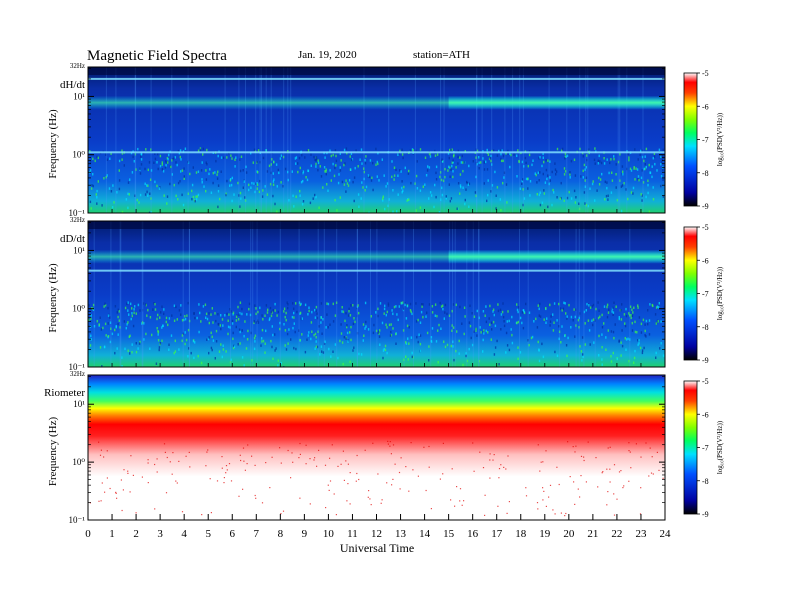  Describe the element at coordinates (497, 534) in the screenshot. I see `x-tick-label: 17` at that location.